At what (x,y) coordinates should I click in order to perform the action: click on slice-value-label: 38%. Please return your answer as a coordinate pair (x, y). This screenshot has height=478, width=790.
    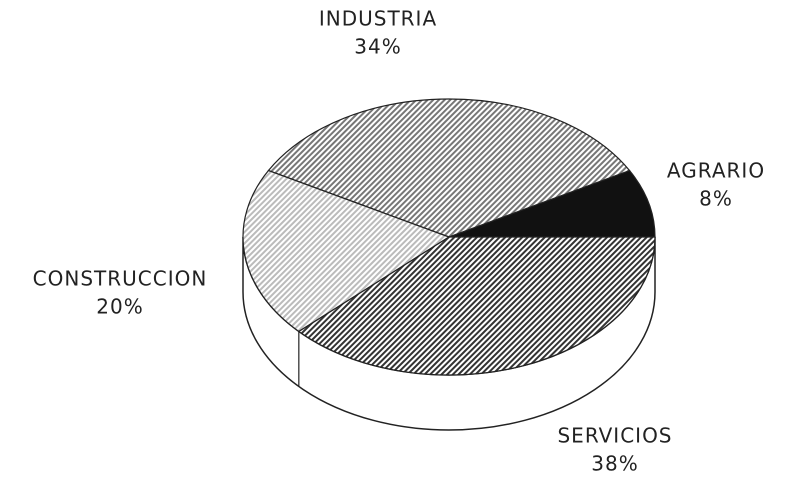
    Looking at the image, I should click on (614, 464).